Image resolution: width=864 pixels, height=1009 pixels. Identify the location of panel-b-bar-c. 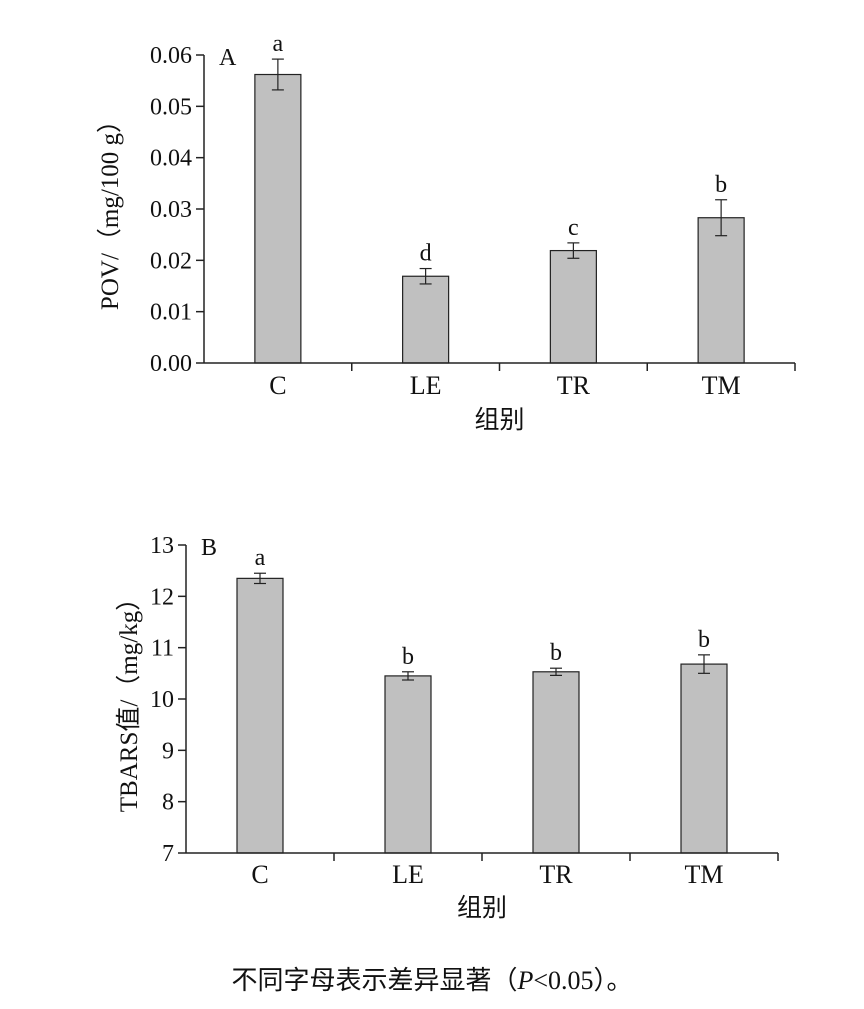
(260, 715).